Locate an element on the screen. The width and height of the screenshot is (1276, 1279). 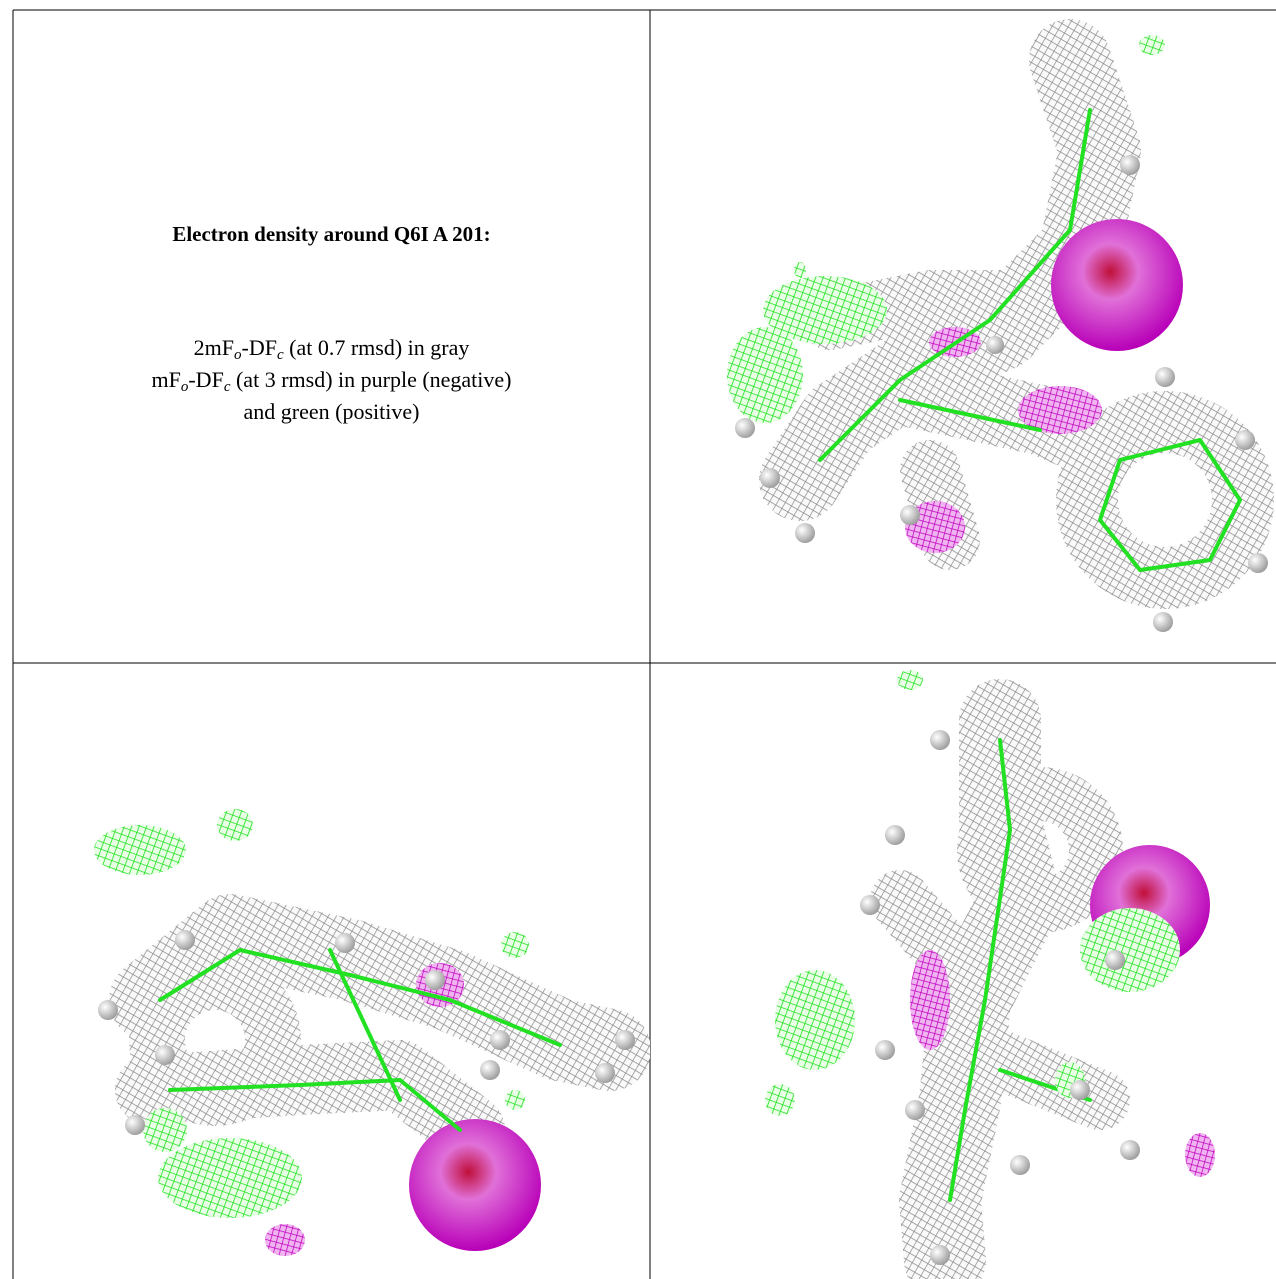
legend-line: mFo-DFc (at 3 rmsd) in purple (negative) is located at coordinates (331, 380).